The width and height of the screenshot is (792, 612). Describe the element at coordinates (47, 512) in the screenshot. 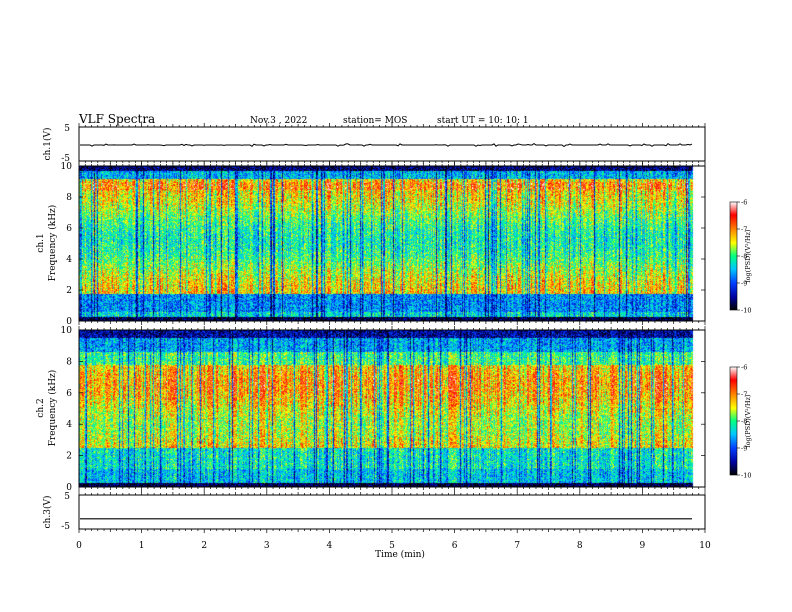

I see `ch3-waveform-ylabel: ch.3(V)` at that location.